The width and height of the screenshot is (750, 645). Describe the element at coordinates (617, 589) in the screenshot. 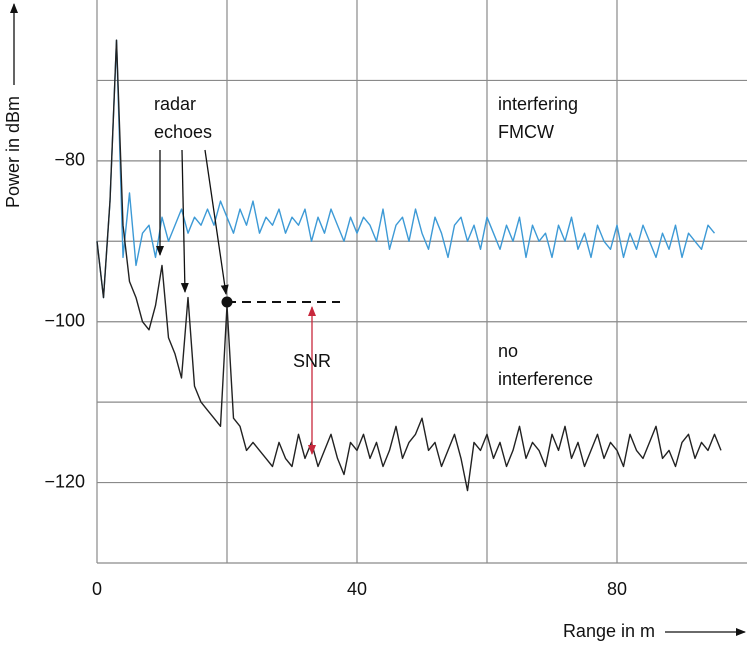

I see `x-tick-label: 80` at that location.